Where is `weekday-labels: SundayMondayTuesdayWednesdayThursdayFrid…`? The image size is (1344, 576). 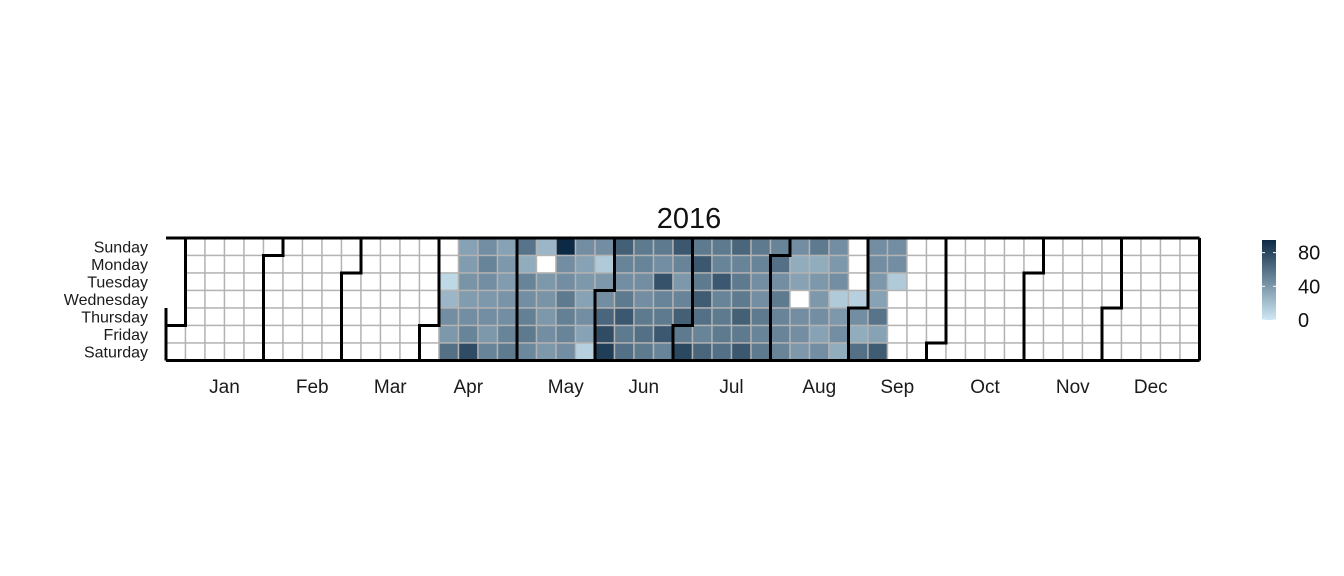 weekday-labels: SundayMondayTuesdayWednesdayThursdayFrid… is located at coordinates (106, 300).